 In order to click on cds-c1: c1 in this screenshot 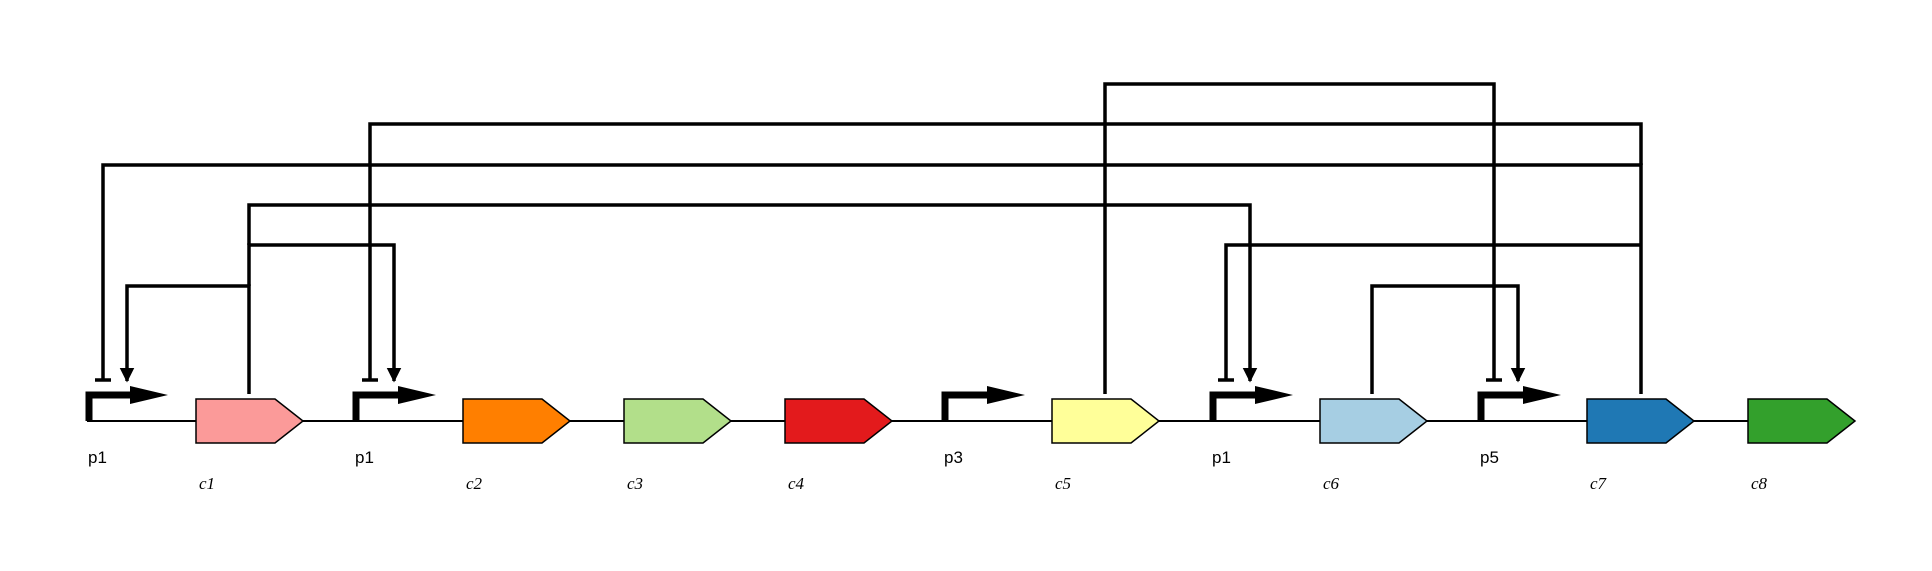, I will do `click(249, 446)`.